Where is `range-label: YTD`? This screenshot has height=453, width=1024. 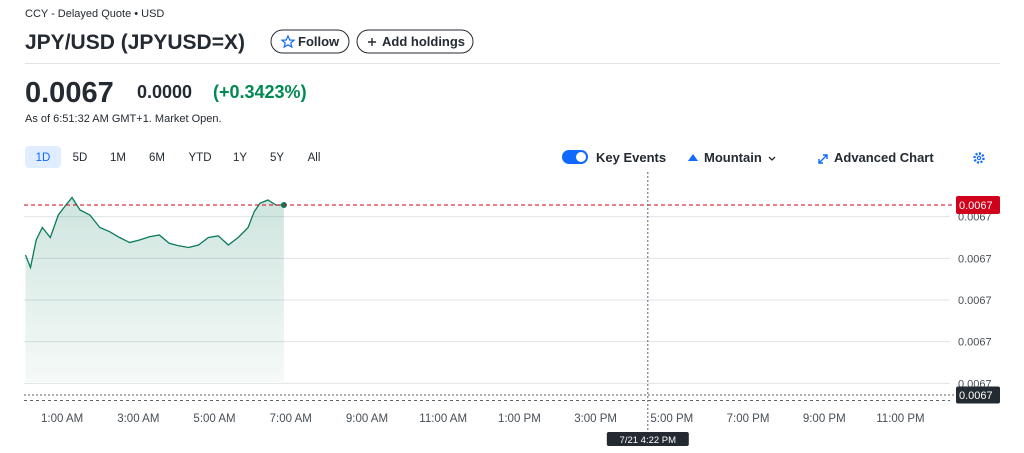 range-label: YTD is located at coordinates (200, 158).